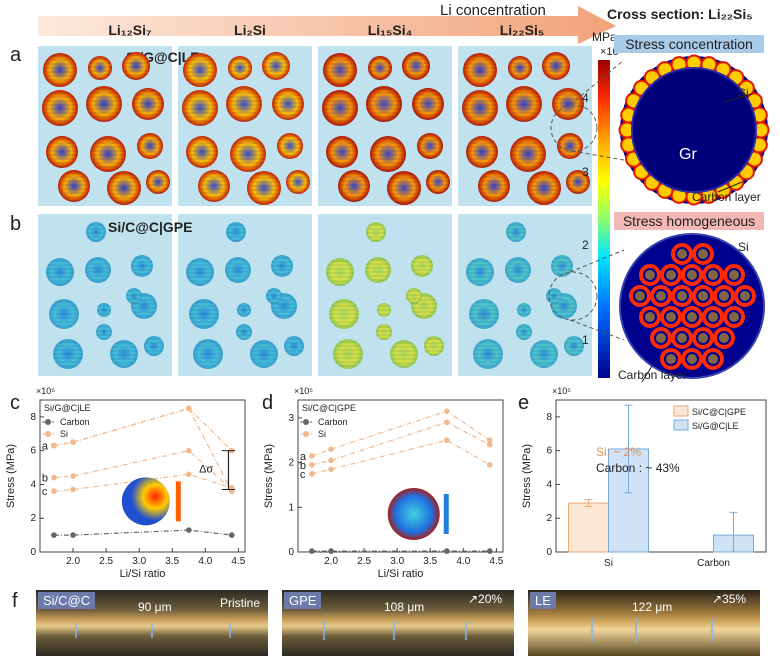 The width and height of the screenshot is (780, 660). What do you see at coordinates (585, 245) in the screenshot?
I see `colorbar-tick-2: 2` at bounding box center [585, 245].